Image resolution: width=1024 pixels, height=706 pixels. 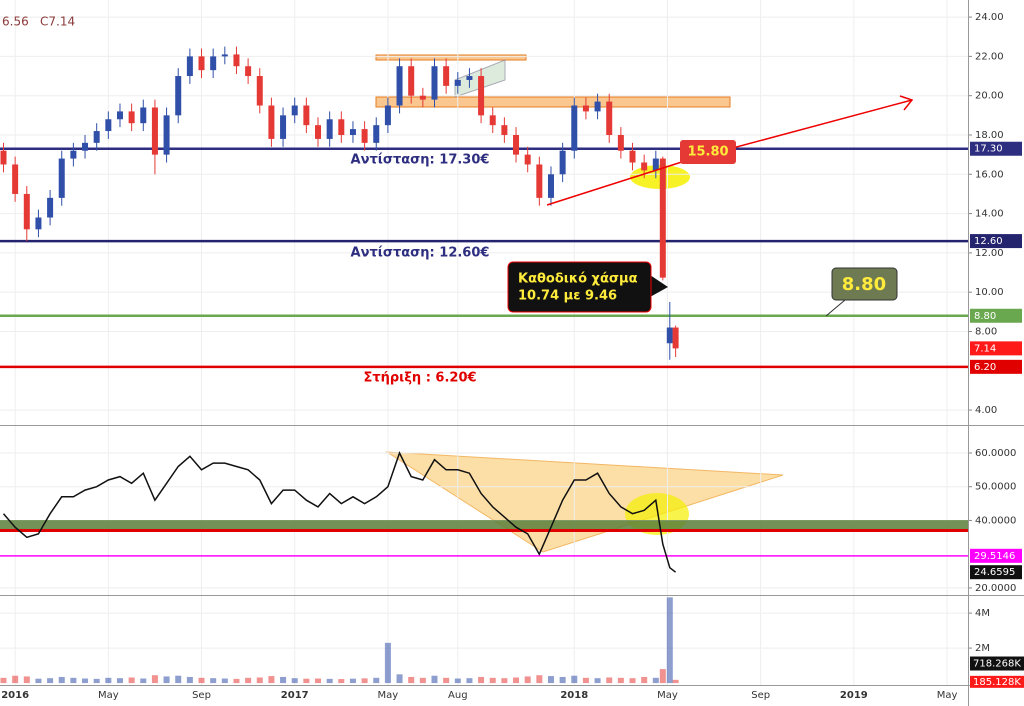 I want to click on annotation: Αντίσταση: 12.60€, so click(x=420, y=253).